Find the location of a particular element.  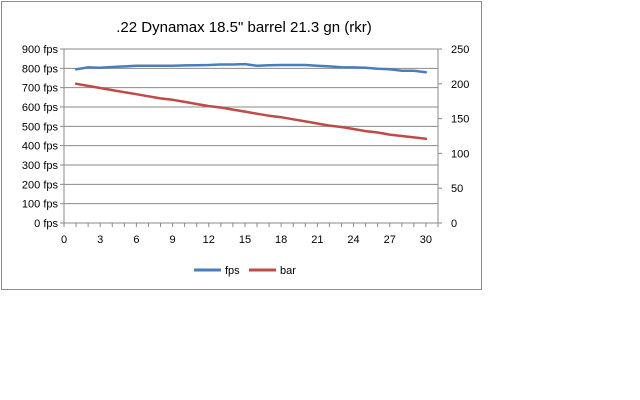

legend-label: bar is located at coordinates (288, 271).